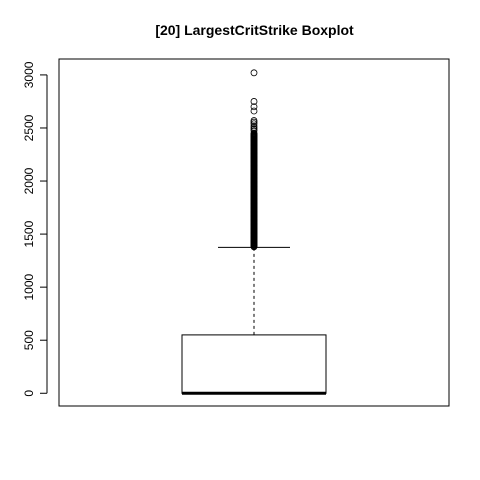 This screenshot has width=480, height=480. What do you see at coordinates (29, 393) in the screenshot?
I see `y-tick-label: 0` at bounding box center [29, 393].